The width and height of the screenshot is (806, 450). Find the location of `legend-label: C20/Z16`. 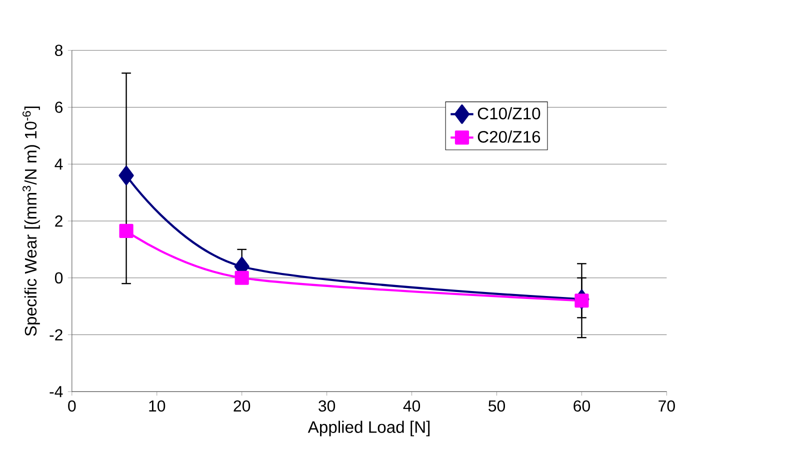

legend-label: C20/Z16 is located at coordinates (509, 136).